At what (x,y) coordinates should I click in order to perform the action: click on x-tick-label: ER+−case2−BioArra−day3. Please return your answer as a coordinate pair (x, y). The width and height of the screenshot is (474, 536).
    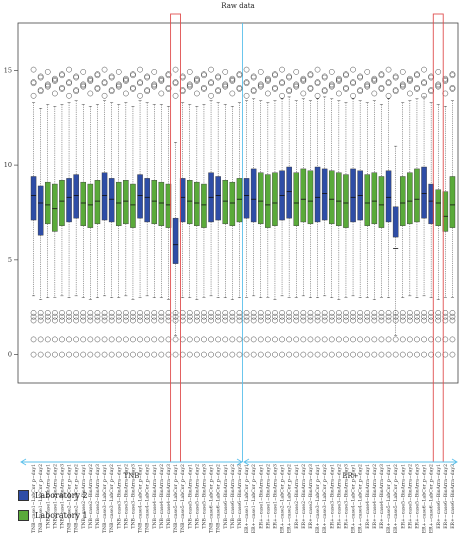
    Looking at the image, I should click on (311, 496).